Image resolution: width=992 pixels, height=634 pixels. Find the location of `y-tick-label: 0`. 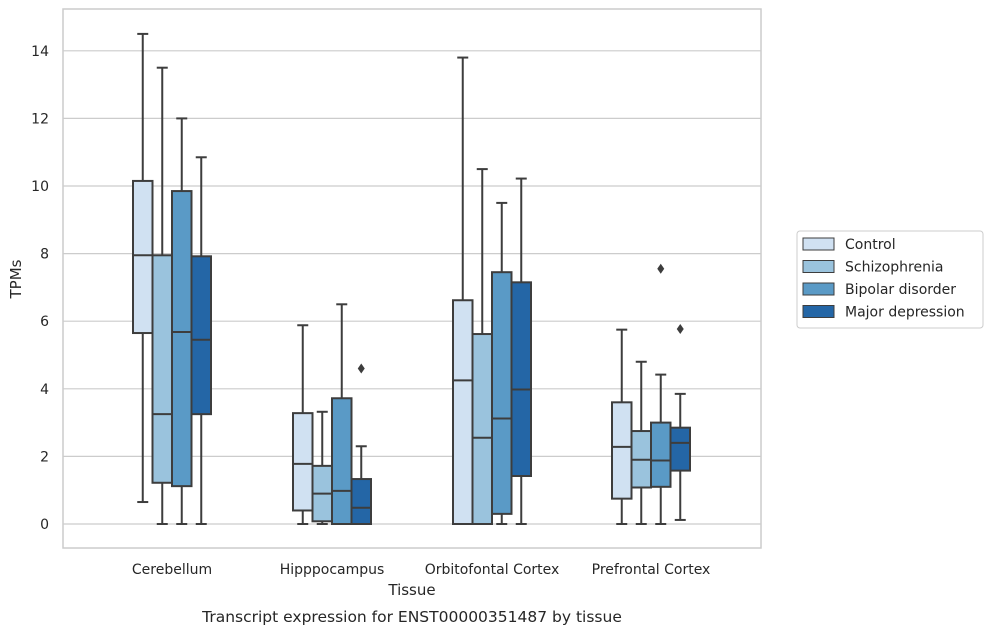

y-tick-label: 0 is located at coordinates (44, 525).